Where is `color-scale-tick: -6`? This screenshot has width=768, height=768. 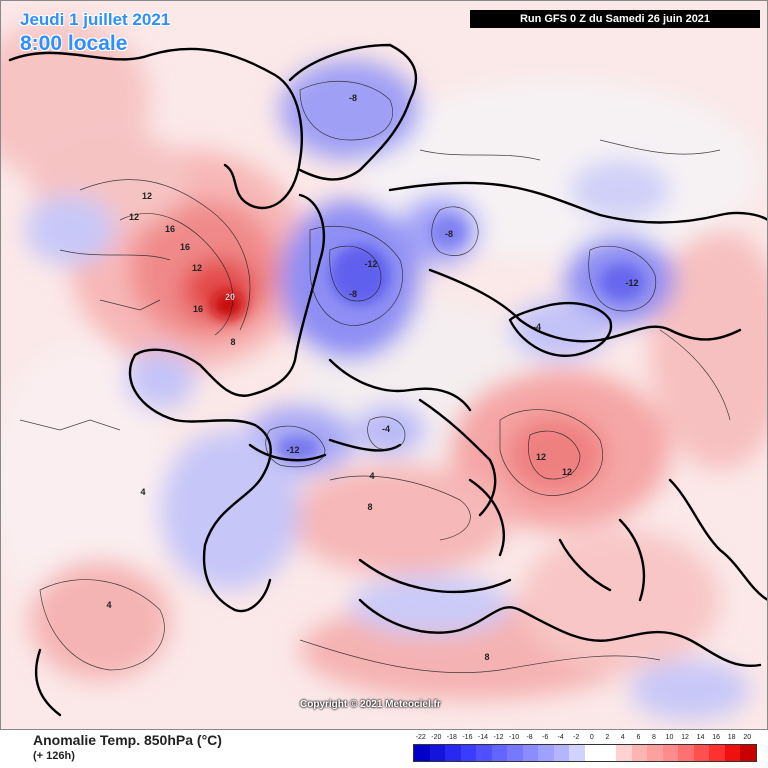 color-scale-tick: -6 is located at coordinates (545, 737).